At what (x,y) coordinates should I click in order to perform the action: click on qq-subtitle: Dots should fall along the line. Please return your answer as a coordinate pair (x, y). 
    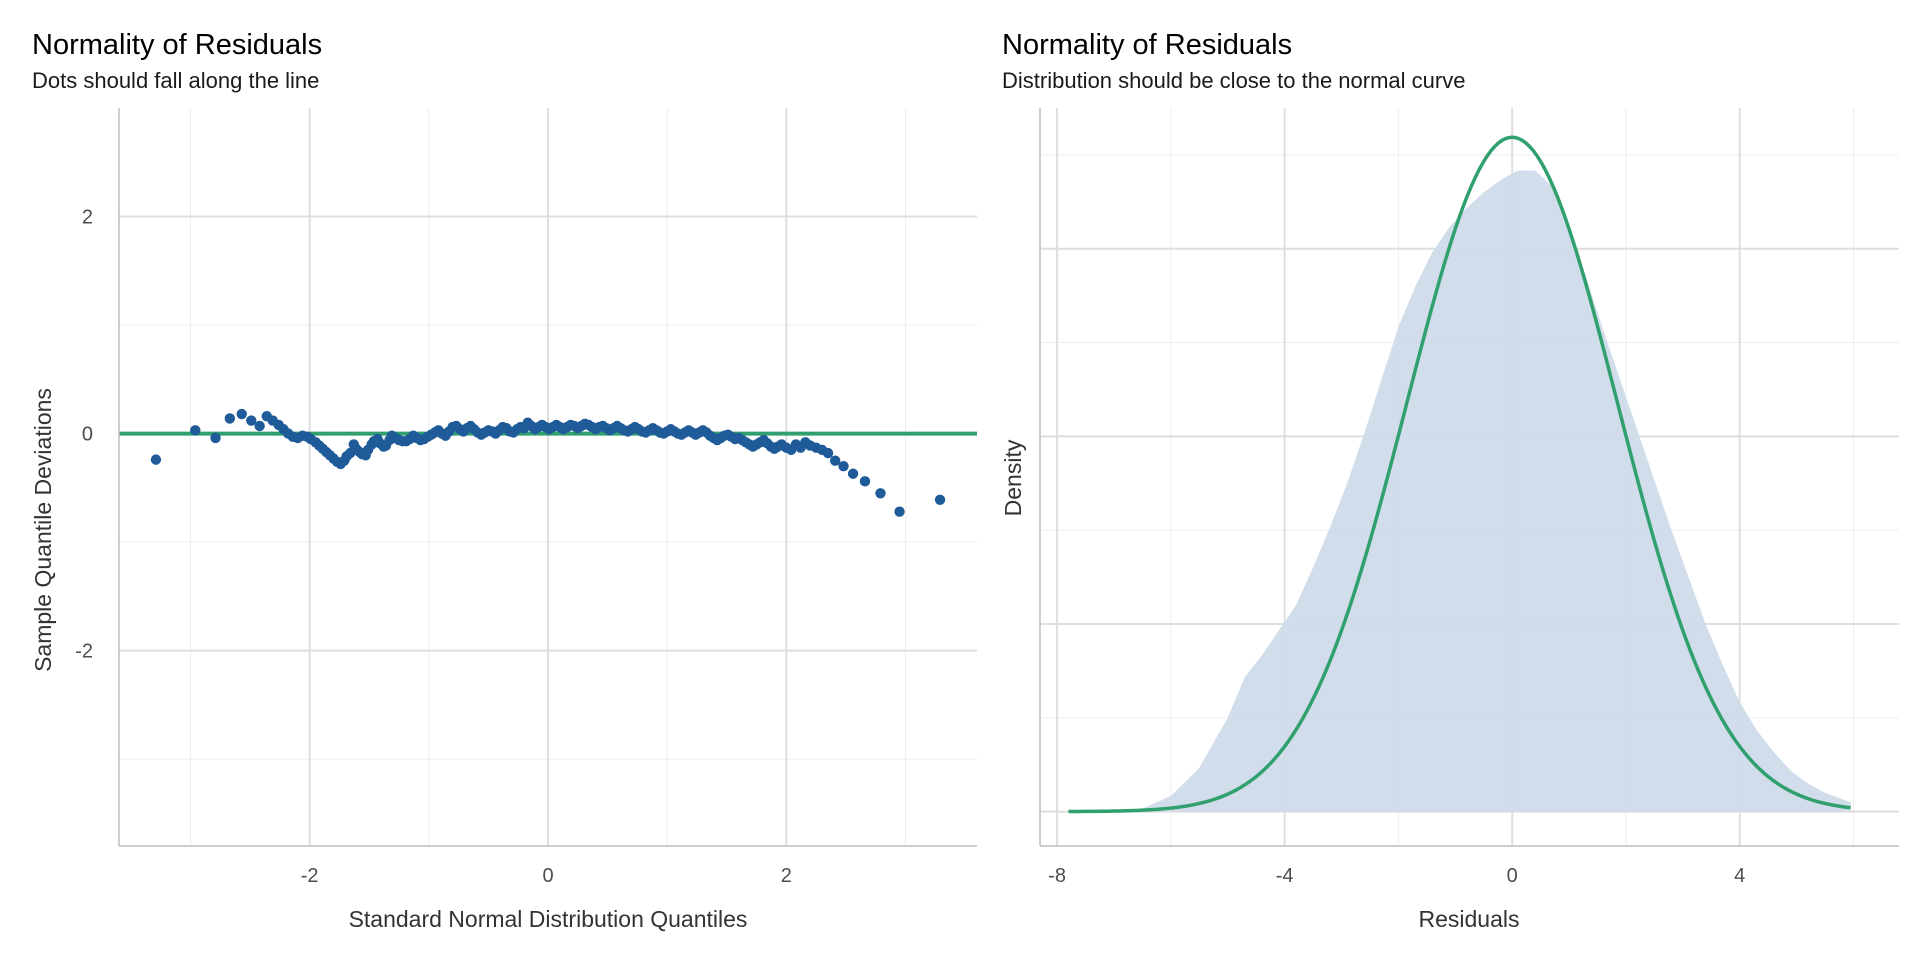
    Looking at the image, I should click on (175, 80).